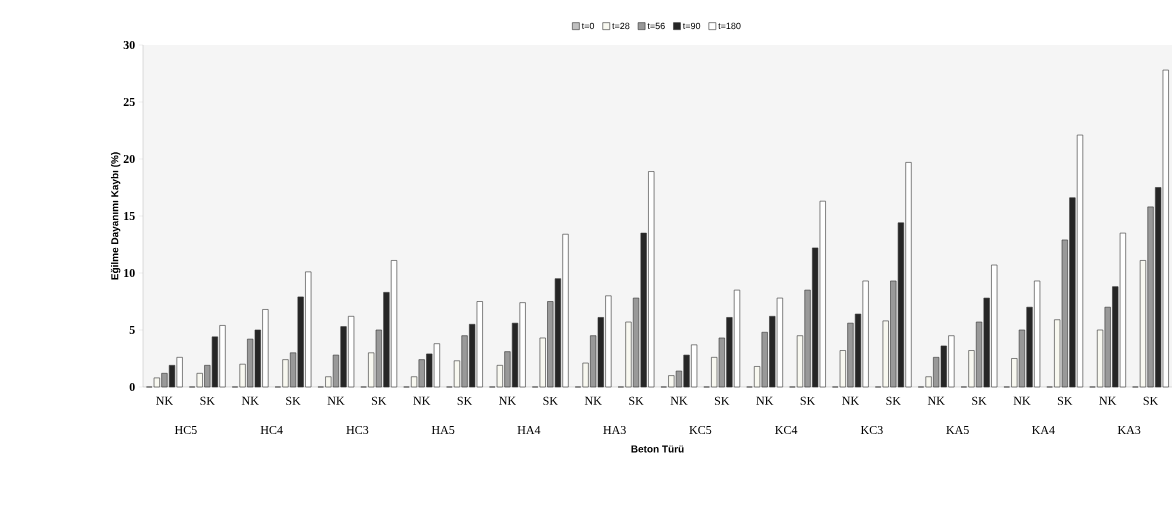 The height and width of the screenshot is (525, 1174). What do you see at coordinates (357, 430) in the screenshot?
I see `text: HC3` at bounding box center [357, 430].